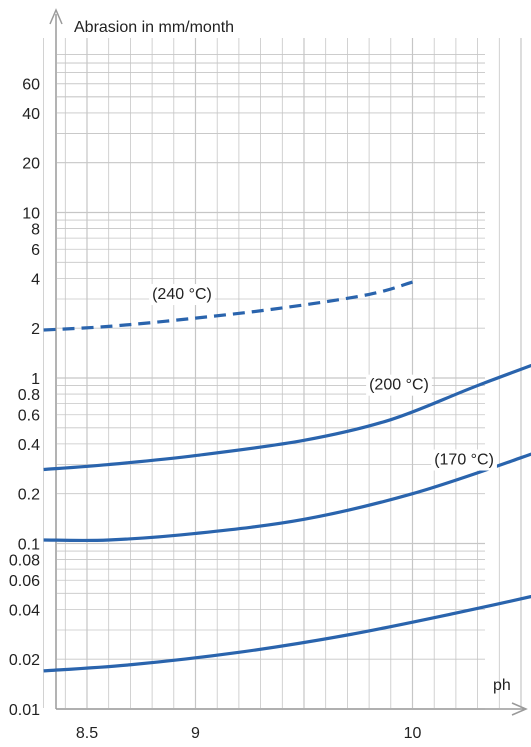 The height and width of the screenshot is (747, 531). I want to click on y-tick-label: 0.08, so click(24, 561).